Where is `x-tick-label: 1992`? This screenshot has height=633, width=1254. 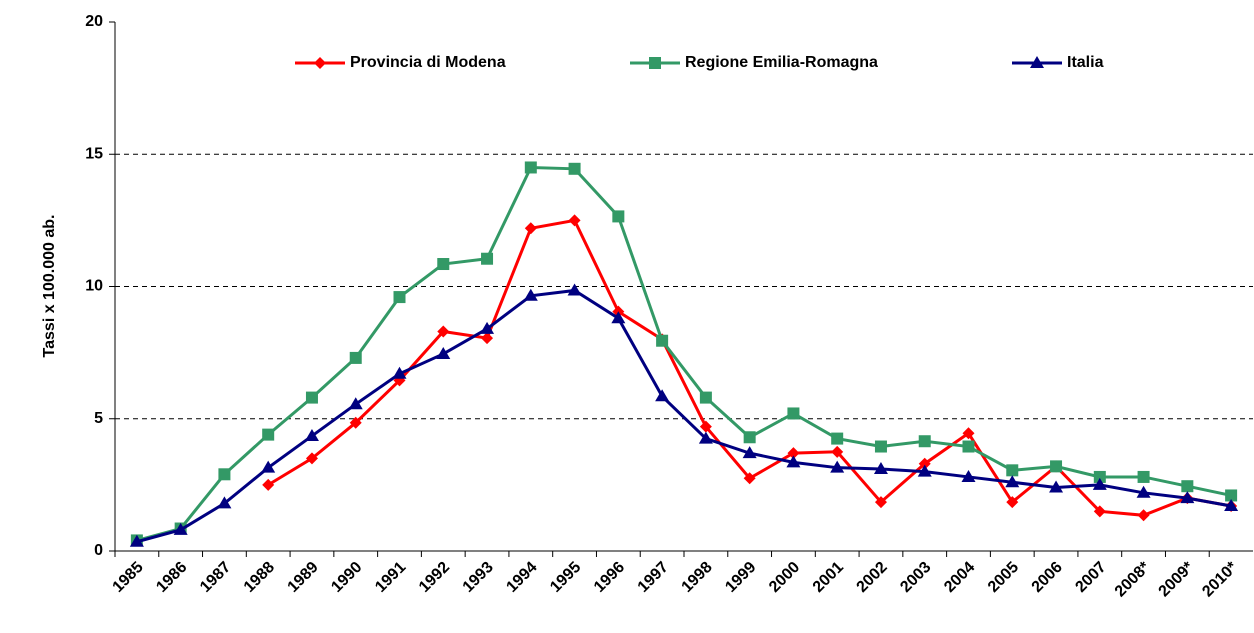 x-tick-label: 1992 is located at coordinates (434, 577).